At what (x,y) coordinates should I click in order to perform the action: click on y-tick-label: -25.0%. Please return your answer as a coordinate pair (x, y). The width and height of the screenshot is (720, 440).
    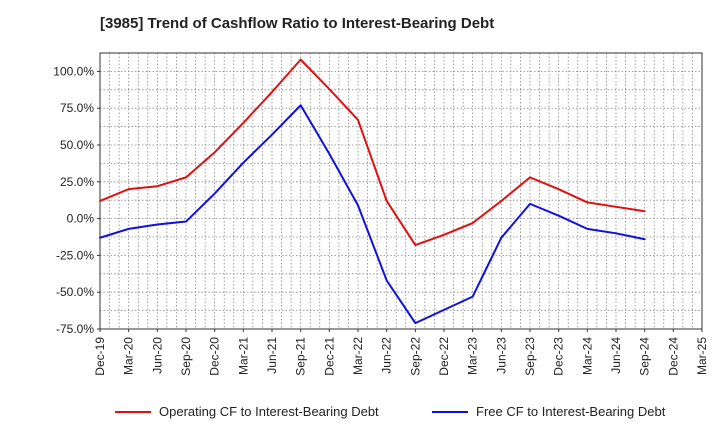
    Looking at the image, I should click on (75, 255).